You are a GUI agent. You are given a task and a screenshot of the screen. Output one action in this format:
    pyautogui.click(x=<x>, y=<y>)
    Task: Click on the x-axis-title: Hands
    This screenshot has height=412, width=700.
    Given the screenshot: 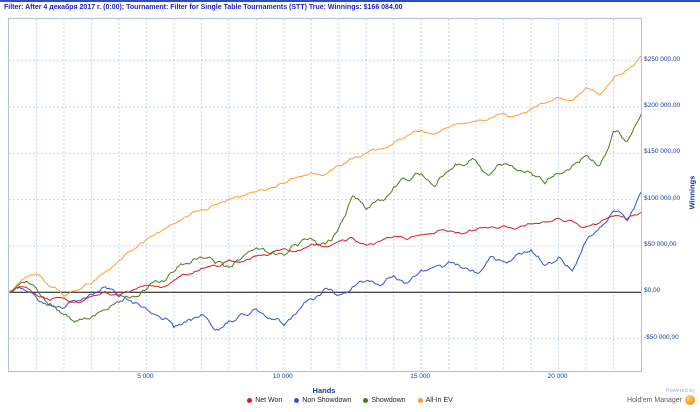 What is the action you would take?
    pyautogui.click(x=324, y=390)
    